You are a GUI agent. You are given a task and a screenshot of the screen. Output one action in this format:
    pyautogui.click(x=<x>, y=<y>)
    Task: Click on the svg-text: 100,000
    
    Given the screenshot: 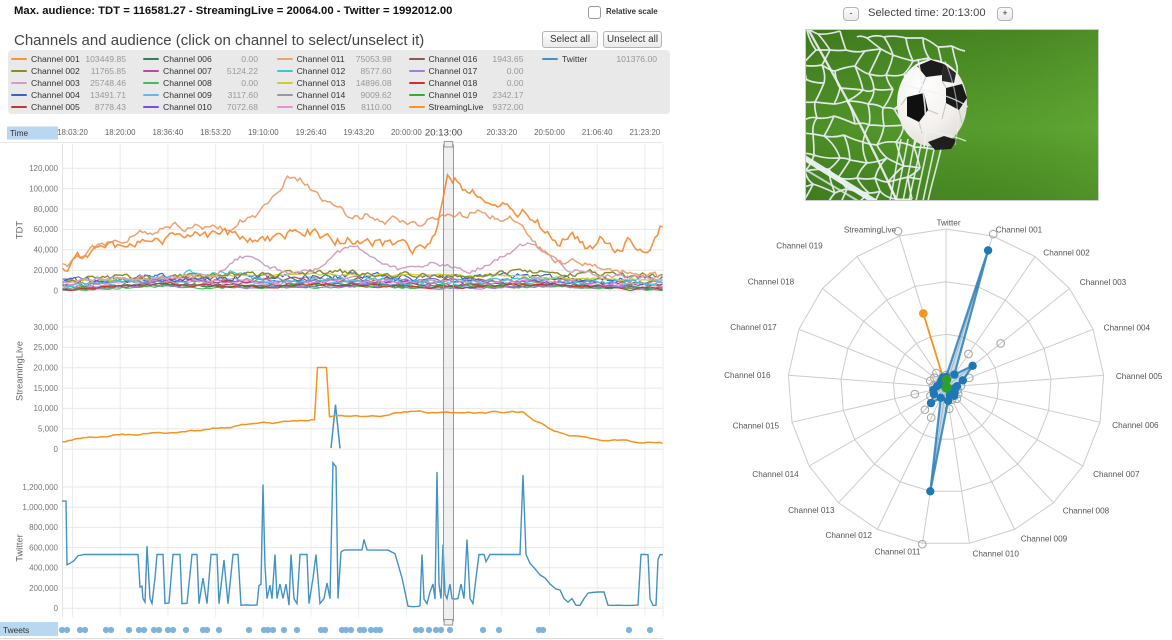 What is the action you would take?
    pyautogui.click(x=43, y=188)
    